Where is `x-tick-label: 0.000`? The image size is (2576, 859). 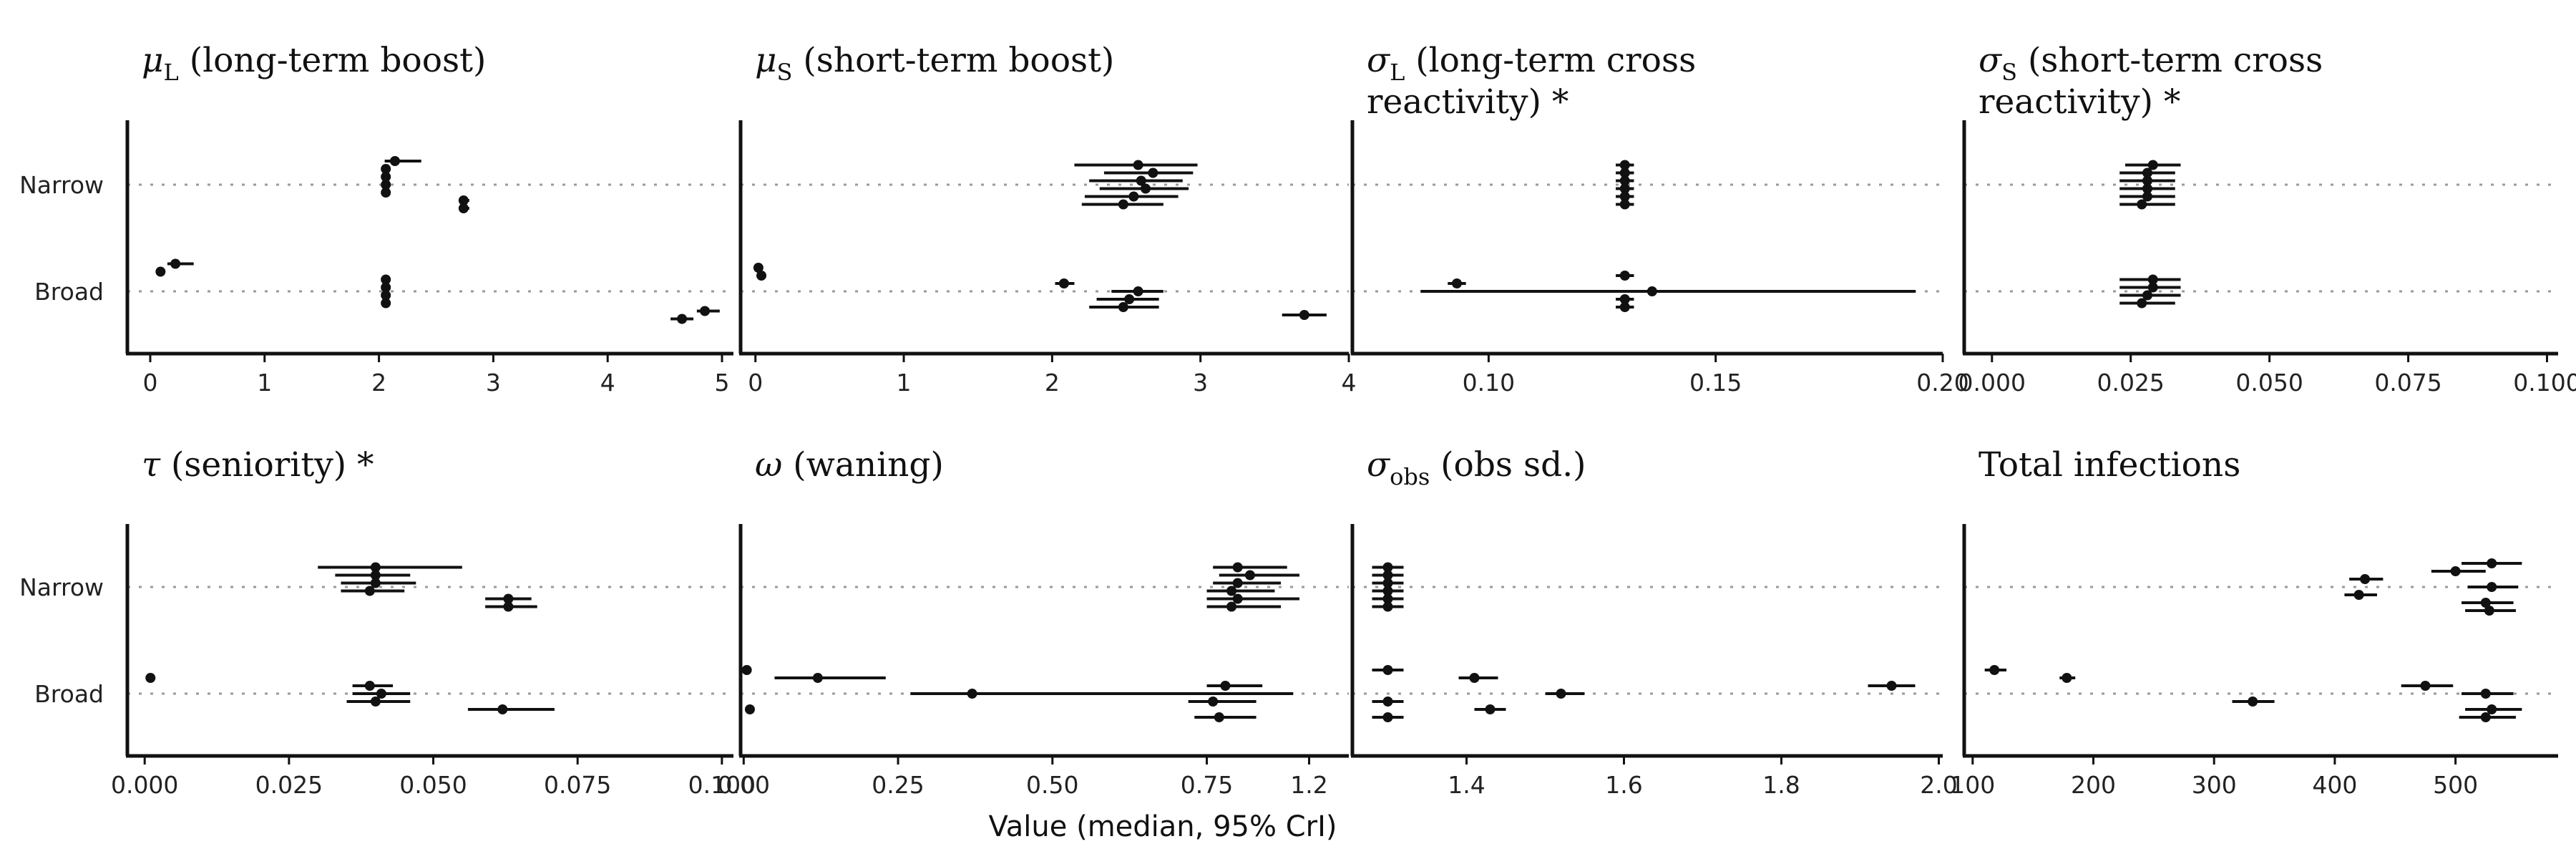
x-tick-label: 0.000 is located at coordinates (144, 785).